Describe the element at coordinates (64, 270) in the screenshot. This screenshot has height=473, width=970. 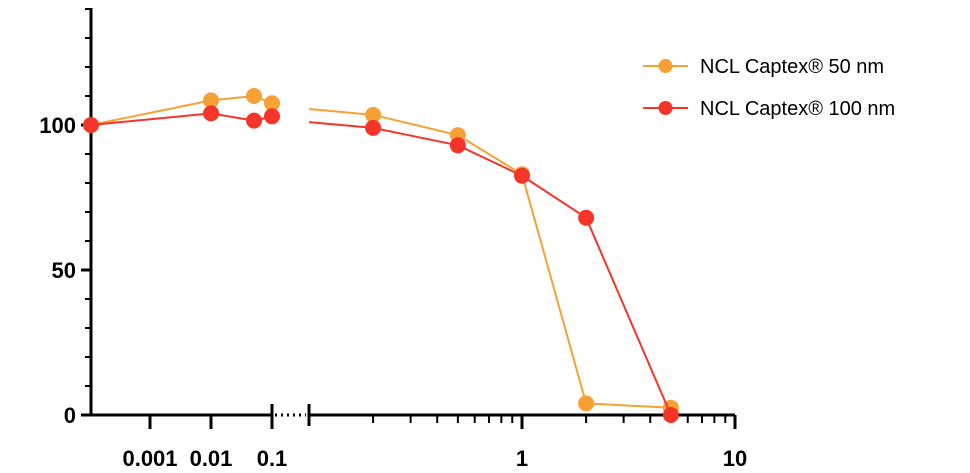
I see `y-tick-label: 50` at that location.